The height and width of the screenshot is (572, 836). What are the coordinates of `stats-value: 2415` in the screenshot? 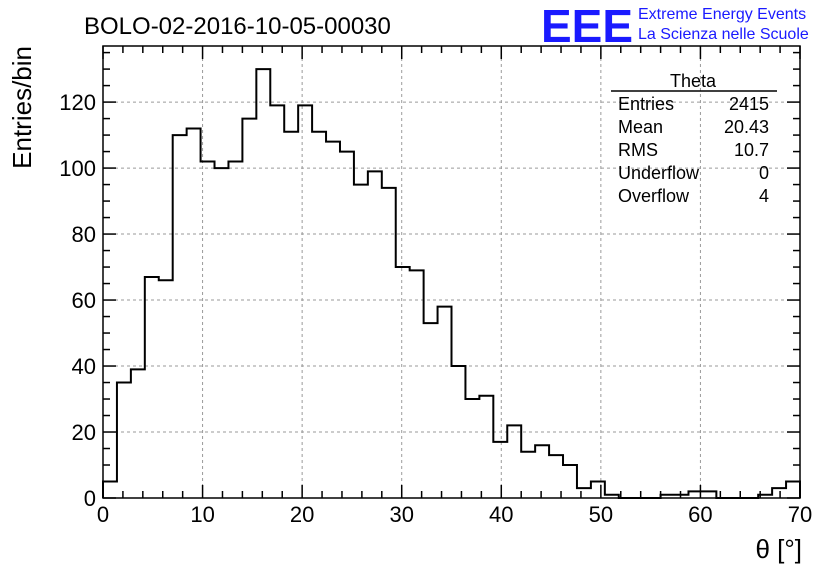 It's located at (749, 104).